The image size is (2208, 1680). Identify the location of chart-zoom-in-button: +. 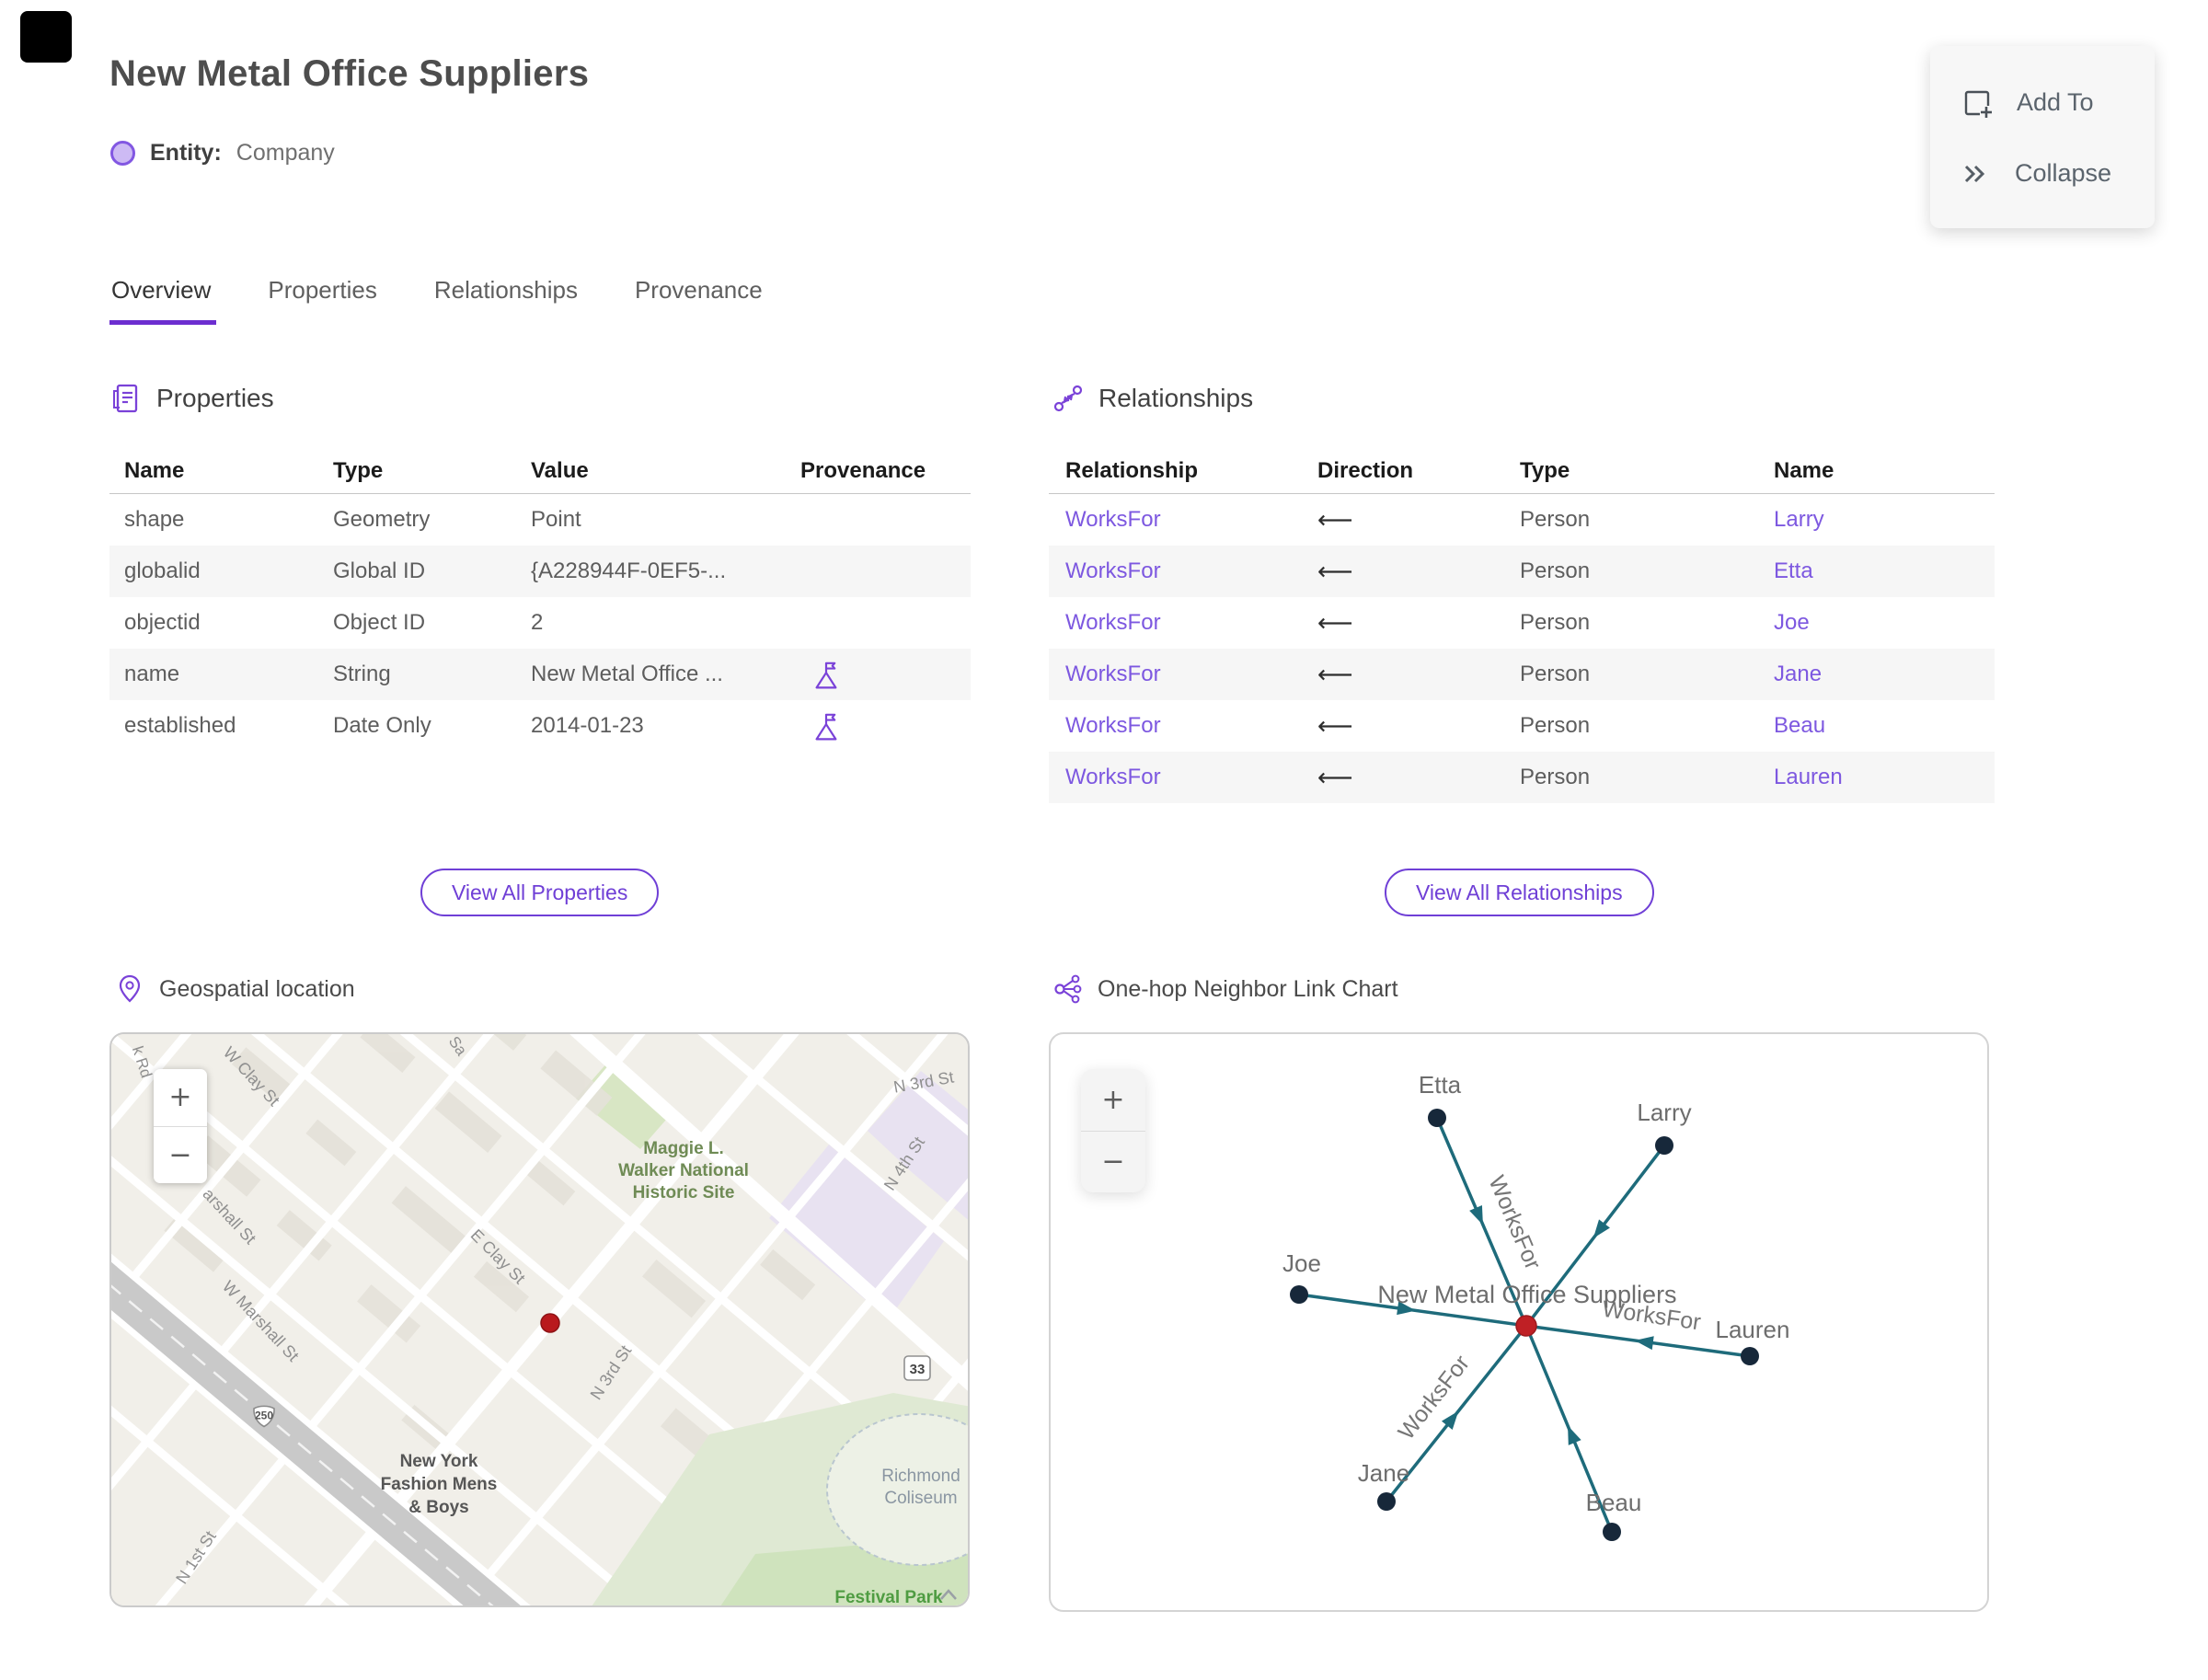
(1113, 1099).